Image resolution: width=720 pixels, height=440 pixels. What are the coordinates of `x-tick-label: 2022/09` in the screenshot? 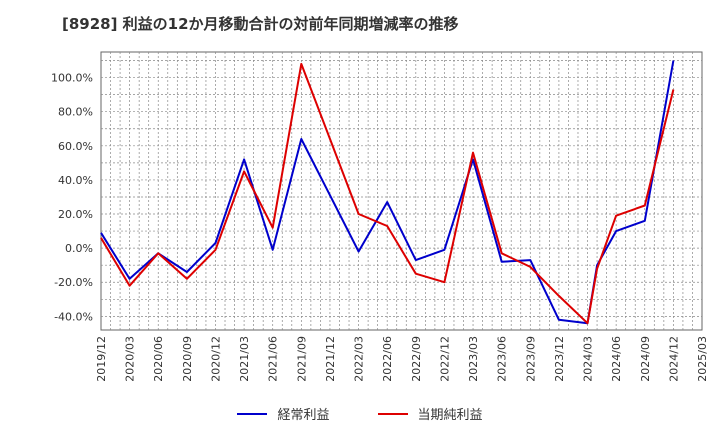 It's located at (416, 359).